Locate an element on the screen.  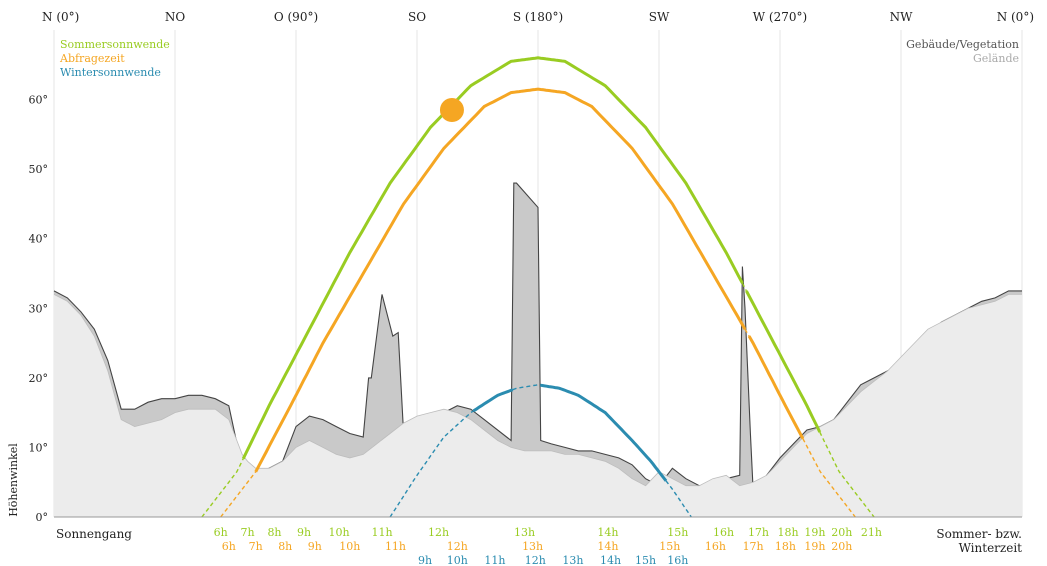
legend-item: Gebäude/Vegetation is located at coordinates (962, 44).